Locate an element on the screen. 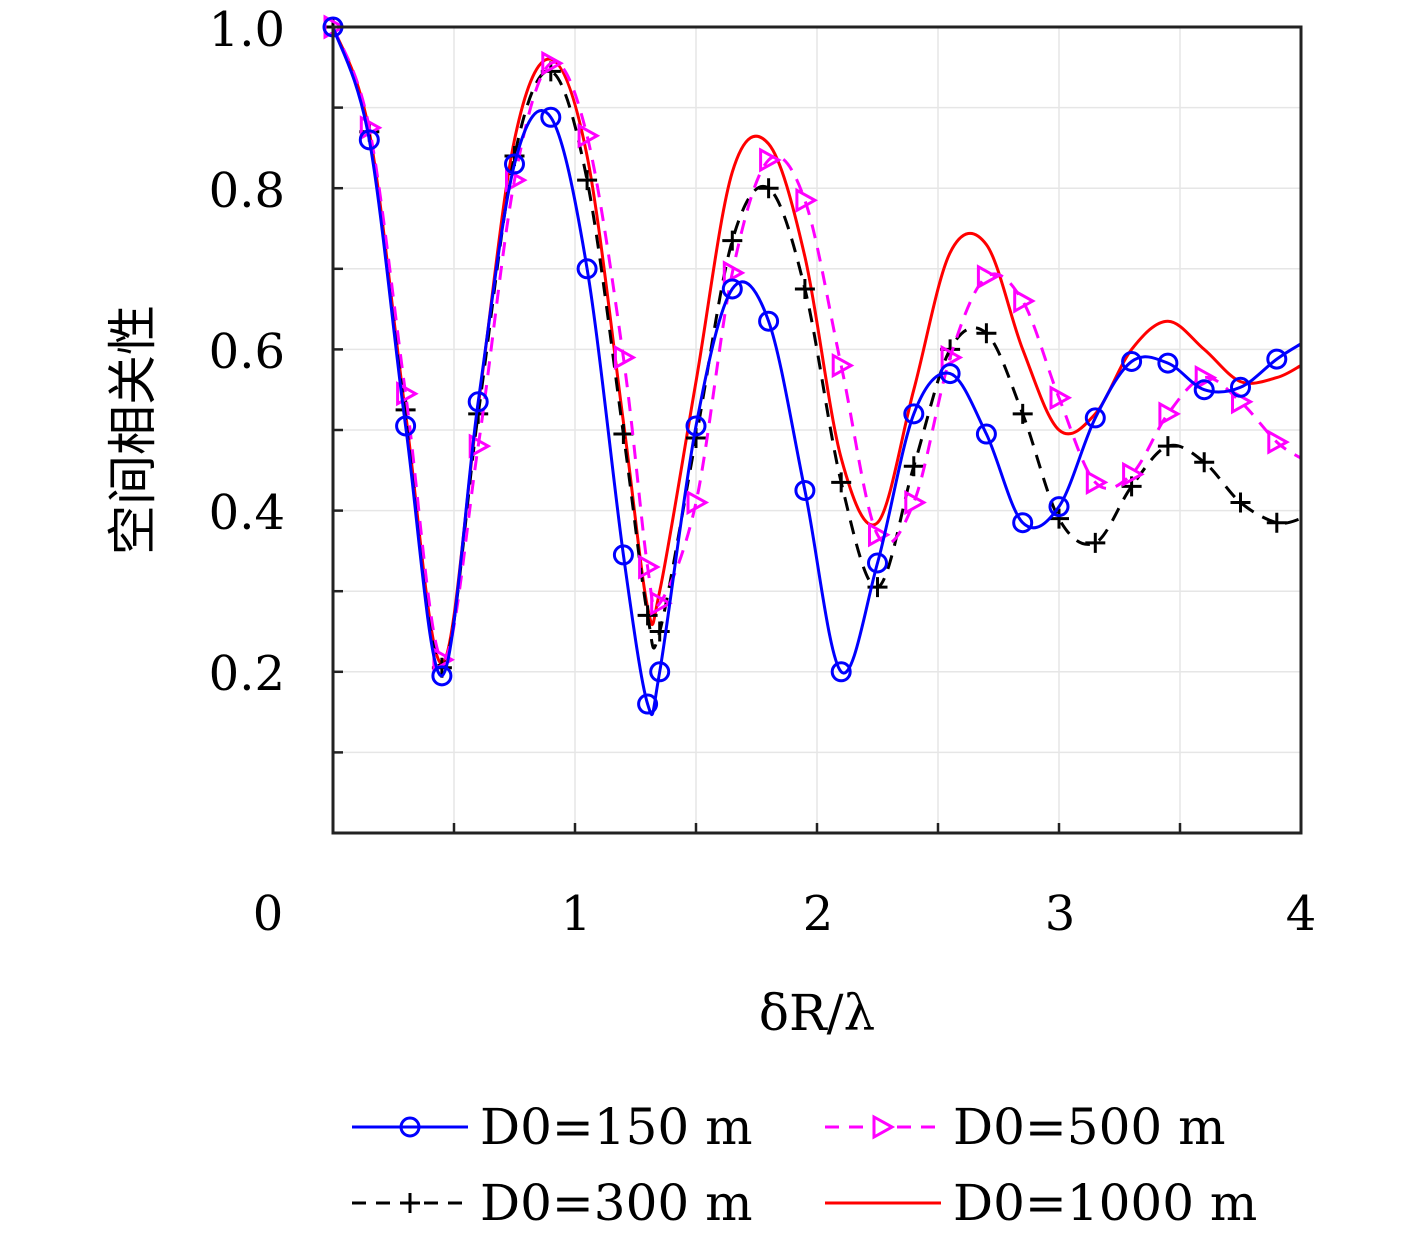 This screenshot has height=1247, width=1417. legend-entry: D0=1000 m is located at coordinates (1041, 1203).